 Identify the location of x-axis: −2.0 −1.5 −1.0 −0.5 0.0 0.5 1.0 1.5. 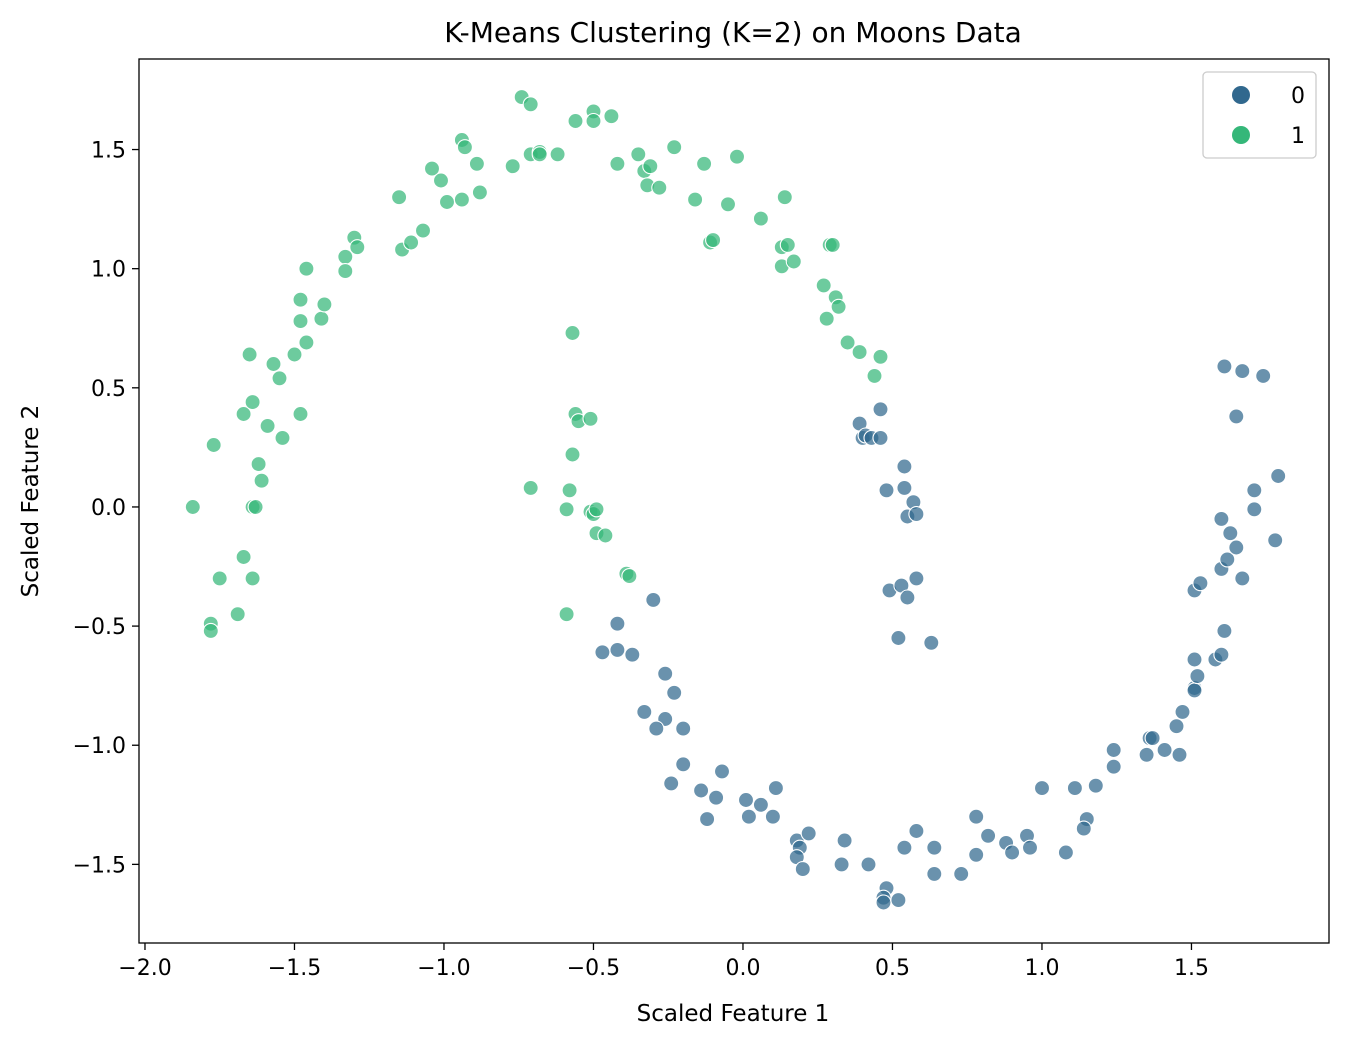
(663, 962).